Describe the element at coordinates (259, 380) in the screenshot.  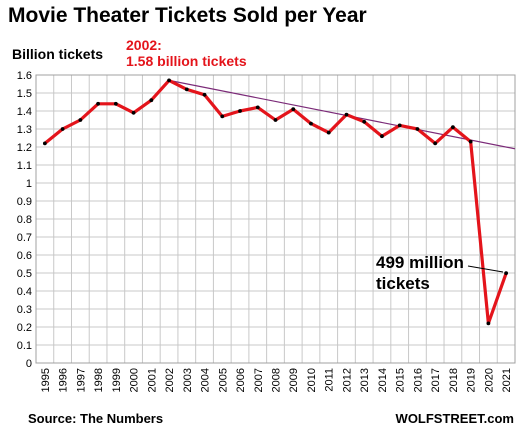
I see `x-tick-label: 2007` at that location.